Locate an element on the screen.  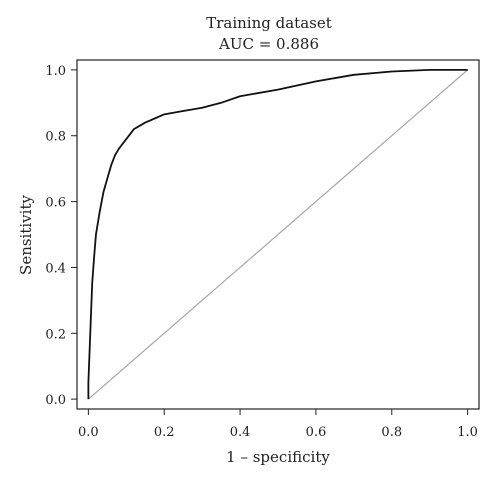
x-axis-label: 1 – specificity is located at coordinates (278, 457).